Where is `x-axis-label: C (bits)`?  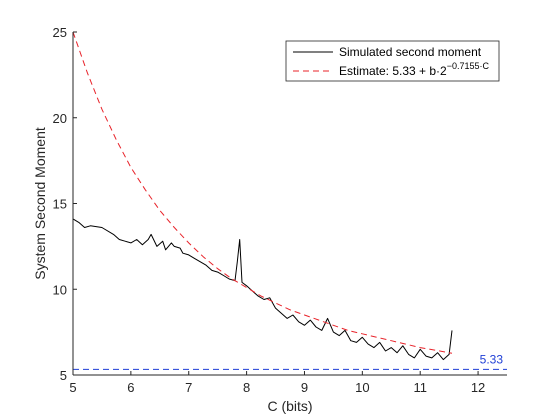
x-axis-label: C (bits) is located at coordinates (289, 406).